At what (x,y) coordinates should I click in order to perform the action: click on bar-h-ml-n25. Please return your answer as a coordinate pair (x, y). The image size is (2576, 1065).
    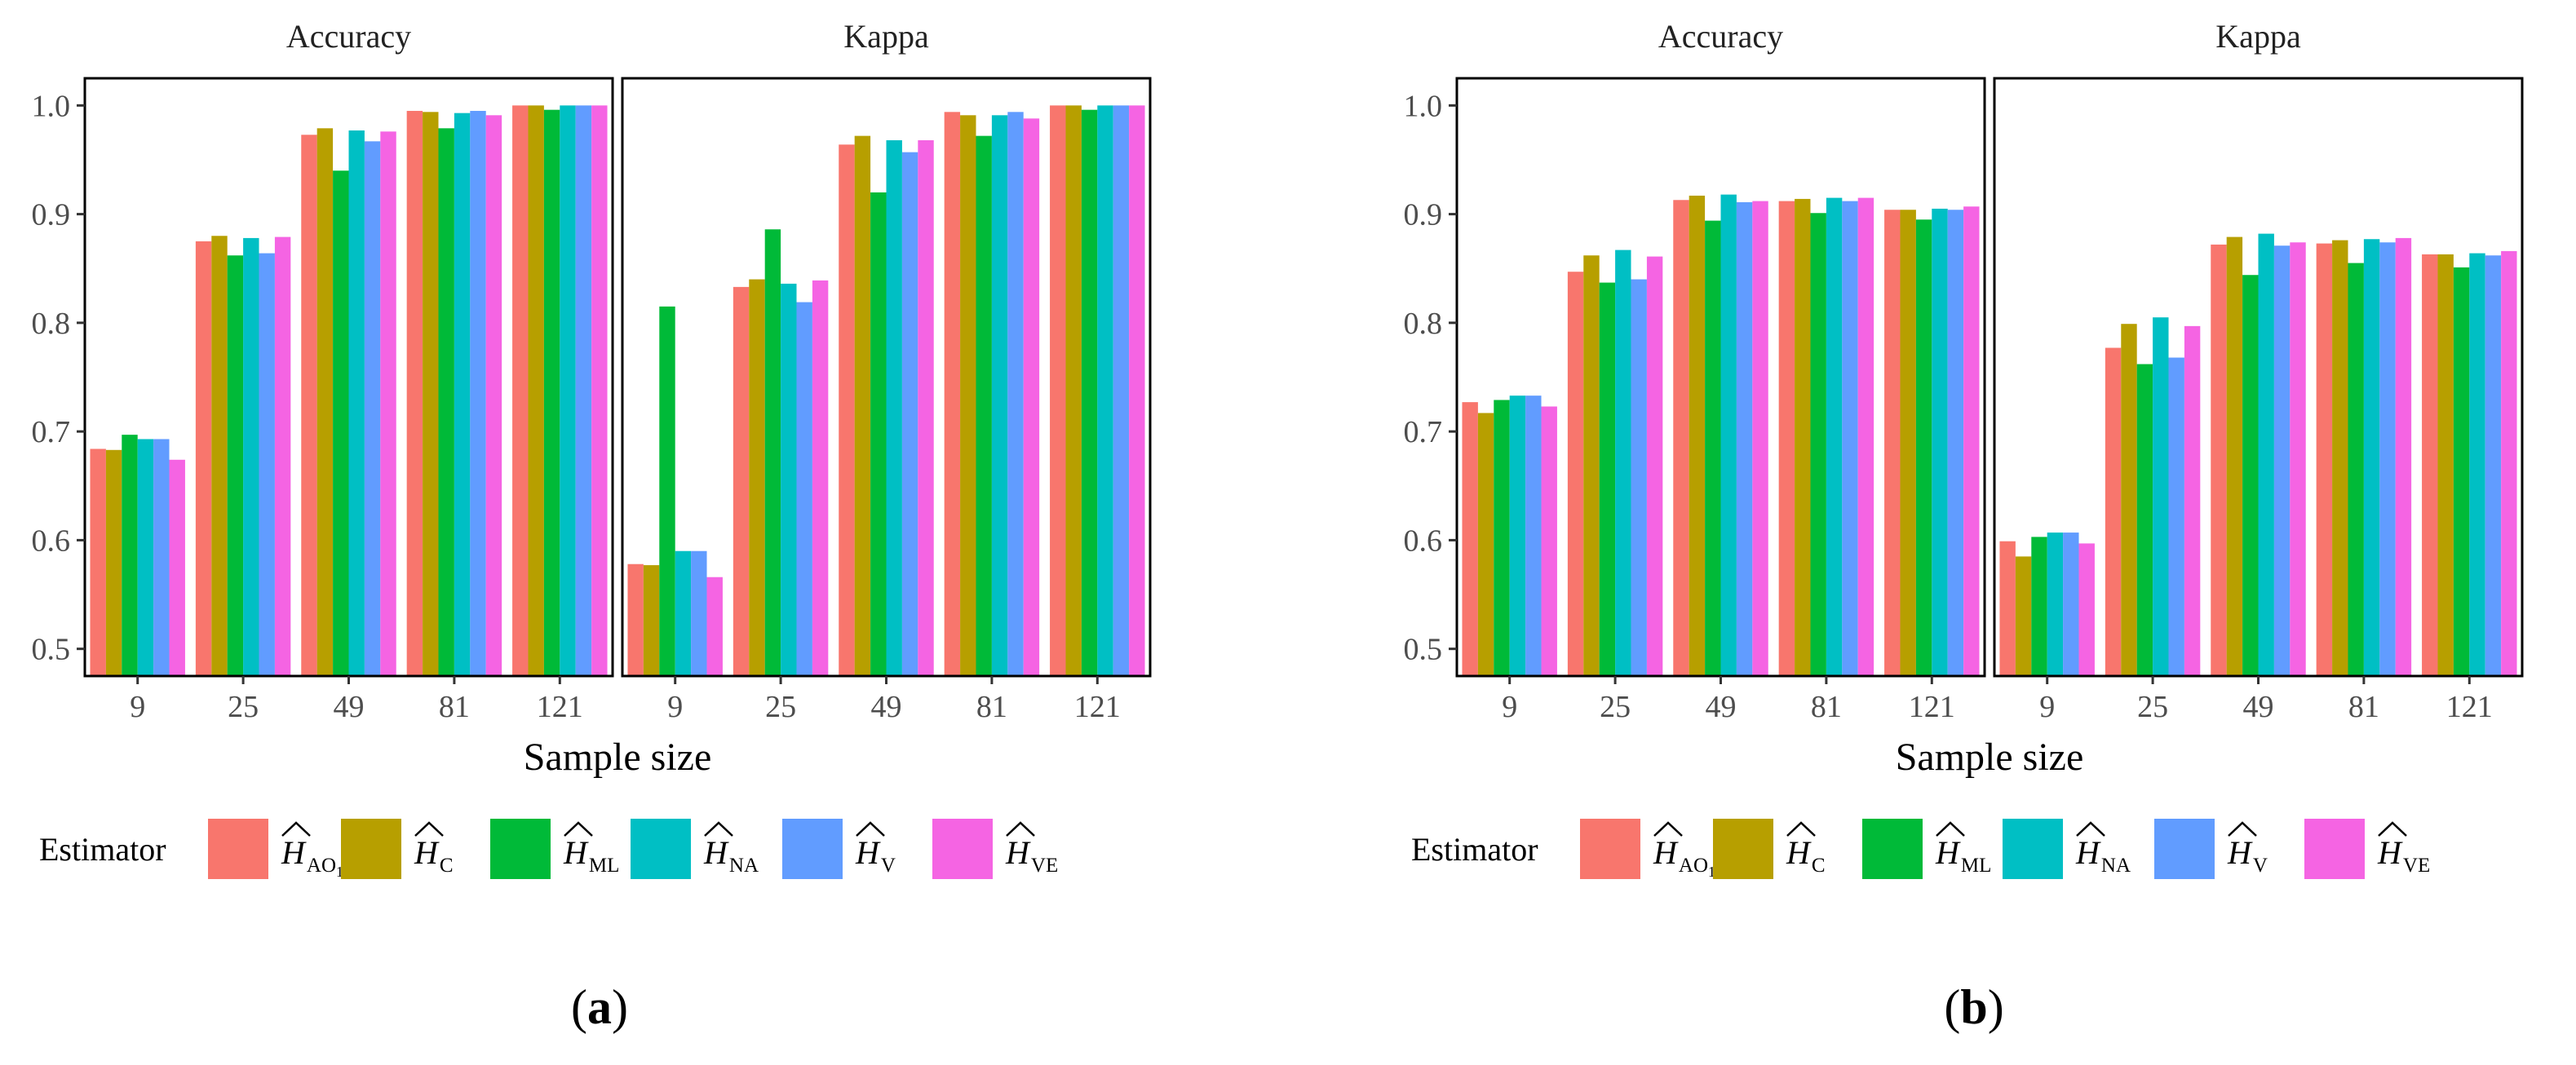
    Looking at the image, I should click on (235, 465).